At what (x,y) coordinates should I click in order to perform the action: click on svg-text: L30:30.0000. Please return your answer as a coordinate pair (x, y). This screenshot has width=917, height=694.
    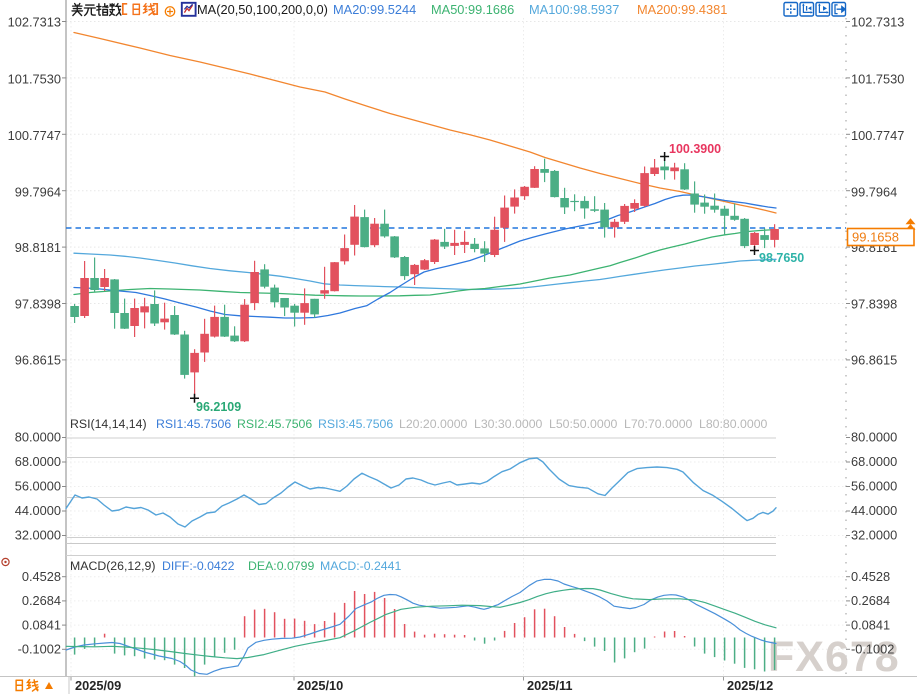
    Looking at the image, I should click on (508, 424).